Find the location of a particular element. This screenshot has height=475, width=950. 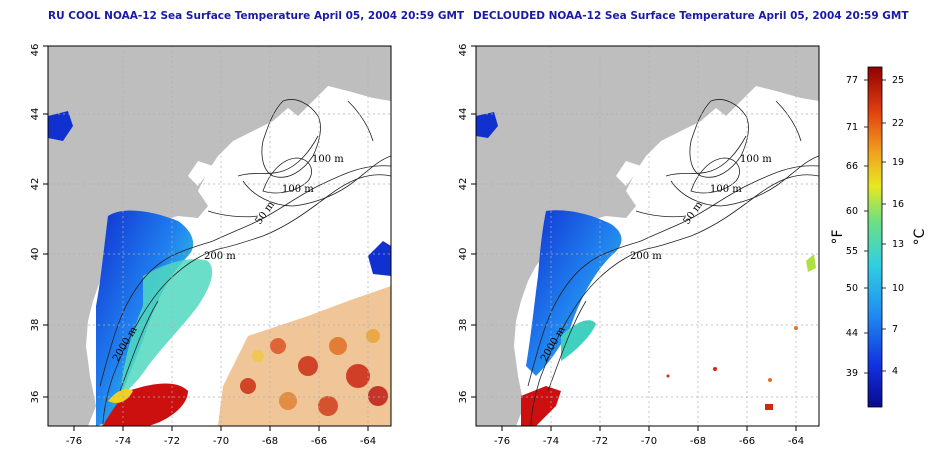

left-lat-axis: 36 38 40 42 44 46 is located at coordinates (39, 224).